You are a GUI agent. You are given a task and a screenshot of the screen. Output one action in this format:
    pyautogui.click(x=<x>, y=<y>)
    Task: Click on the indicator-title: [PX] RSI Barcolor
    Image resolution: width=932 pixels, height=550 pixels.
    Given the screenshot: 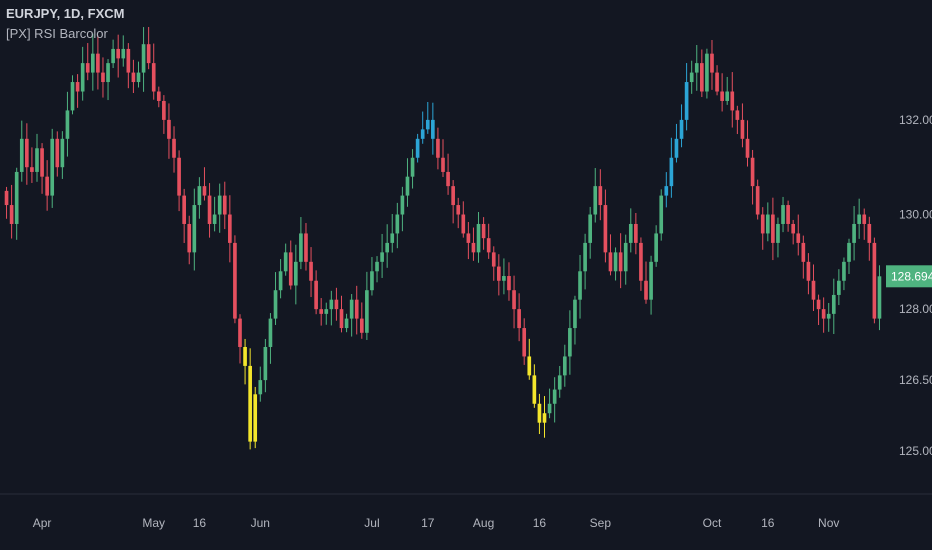 What is the action you would take?
    pyautogui.click(x=57, y=33)
    